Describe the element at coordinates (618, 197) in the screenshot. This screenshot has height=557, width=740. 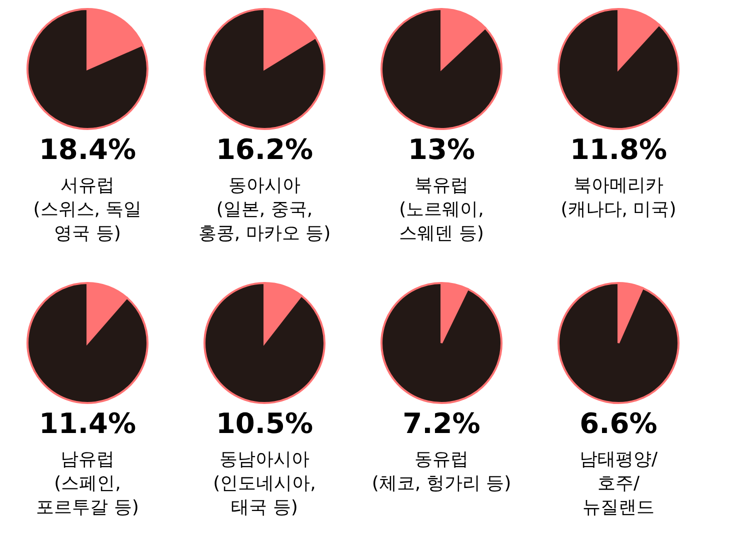
I see `text: 북아메리카 (캐나다, 미국)` at that location.